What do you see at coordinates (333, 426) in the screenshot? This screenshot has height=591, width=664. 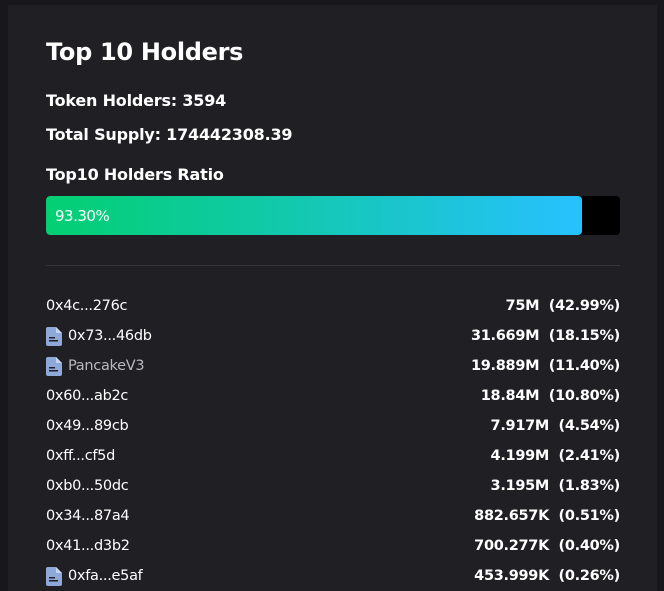 I see `holder-row: 0x49...89cb 7.917M (4.54%)` at bounding box center [333, 426].